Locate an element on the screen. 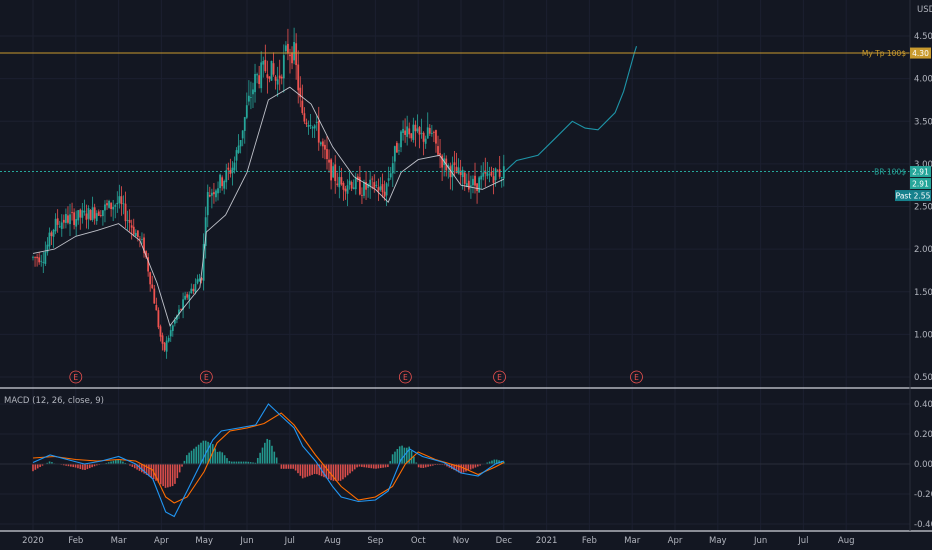 This screenshot has height=550, width=932. earnings-event-icon is located at coordinates (206, 377).